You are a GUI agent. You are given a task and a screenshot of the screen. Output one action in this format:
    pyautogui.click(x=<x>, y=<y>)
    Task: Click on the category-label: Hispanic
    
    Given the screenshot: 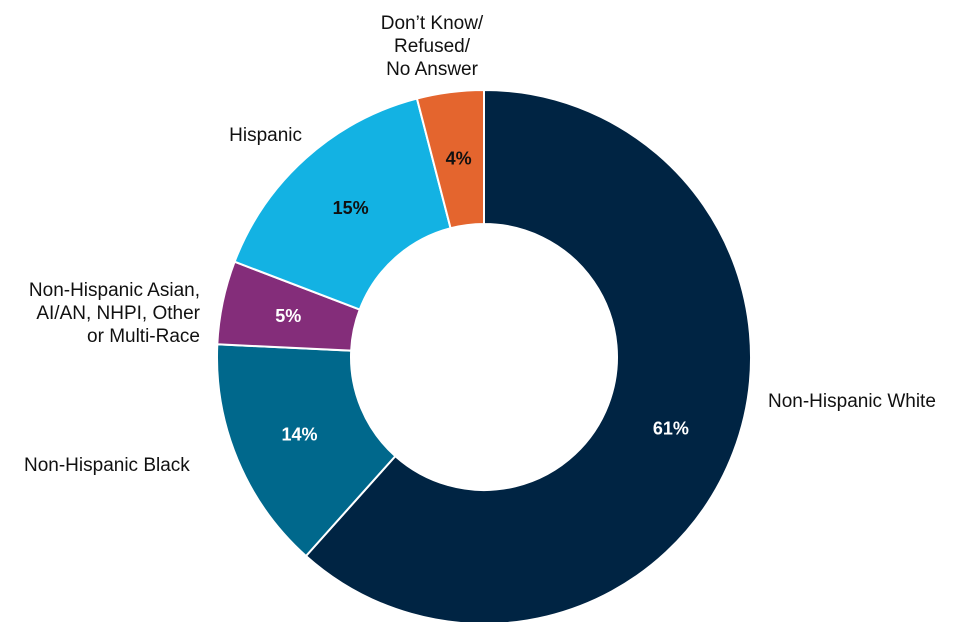 What is the action you would take?
    pyautogui.click(x=265, y=135)
    